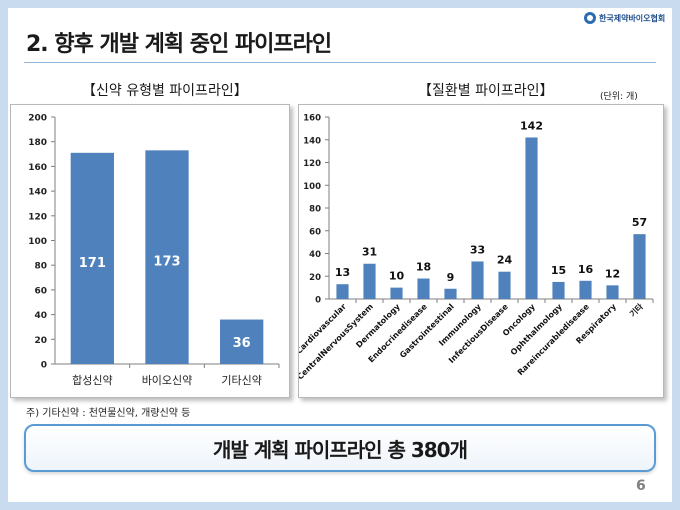  I want to click on x-tick-label: 합성신약, so click(92, 380).